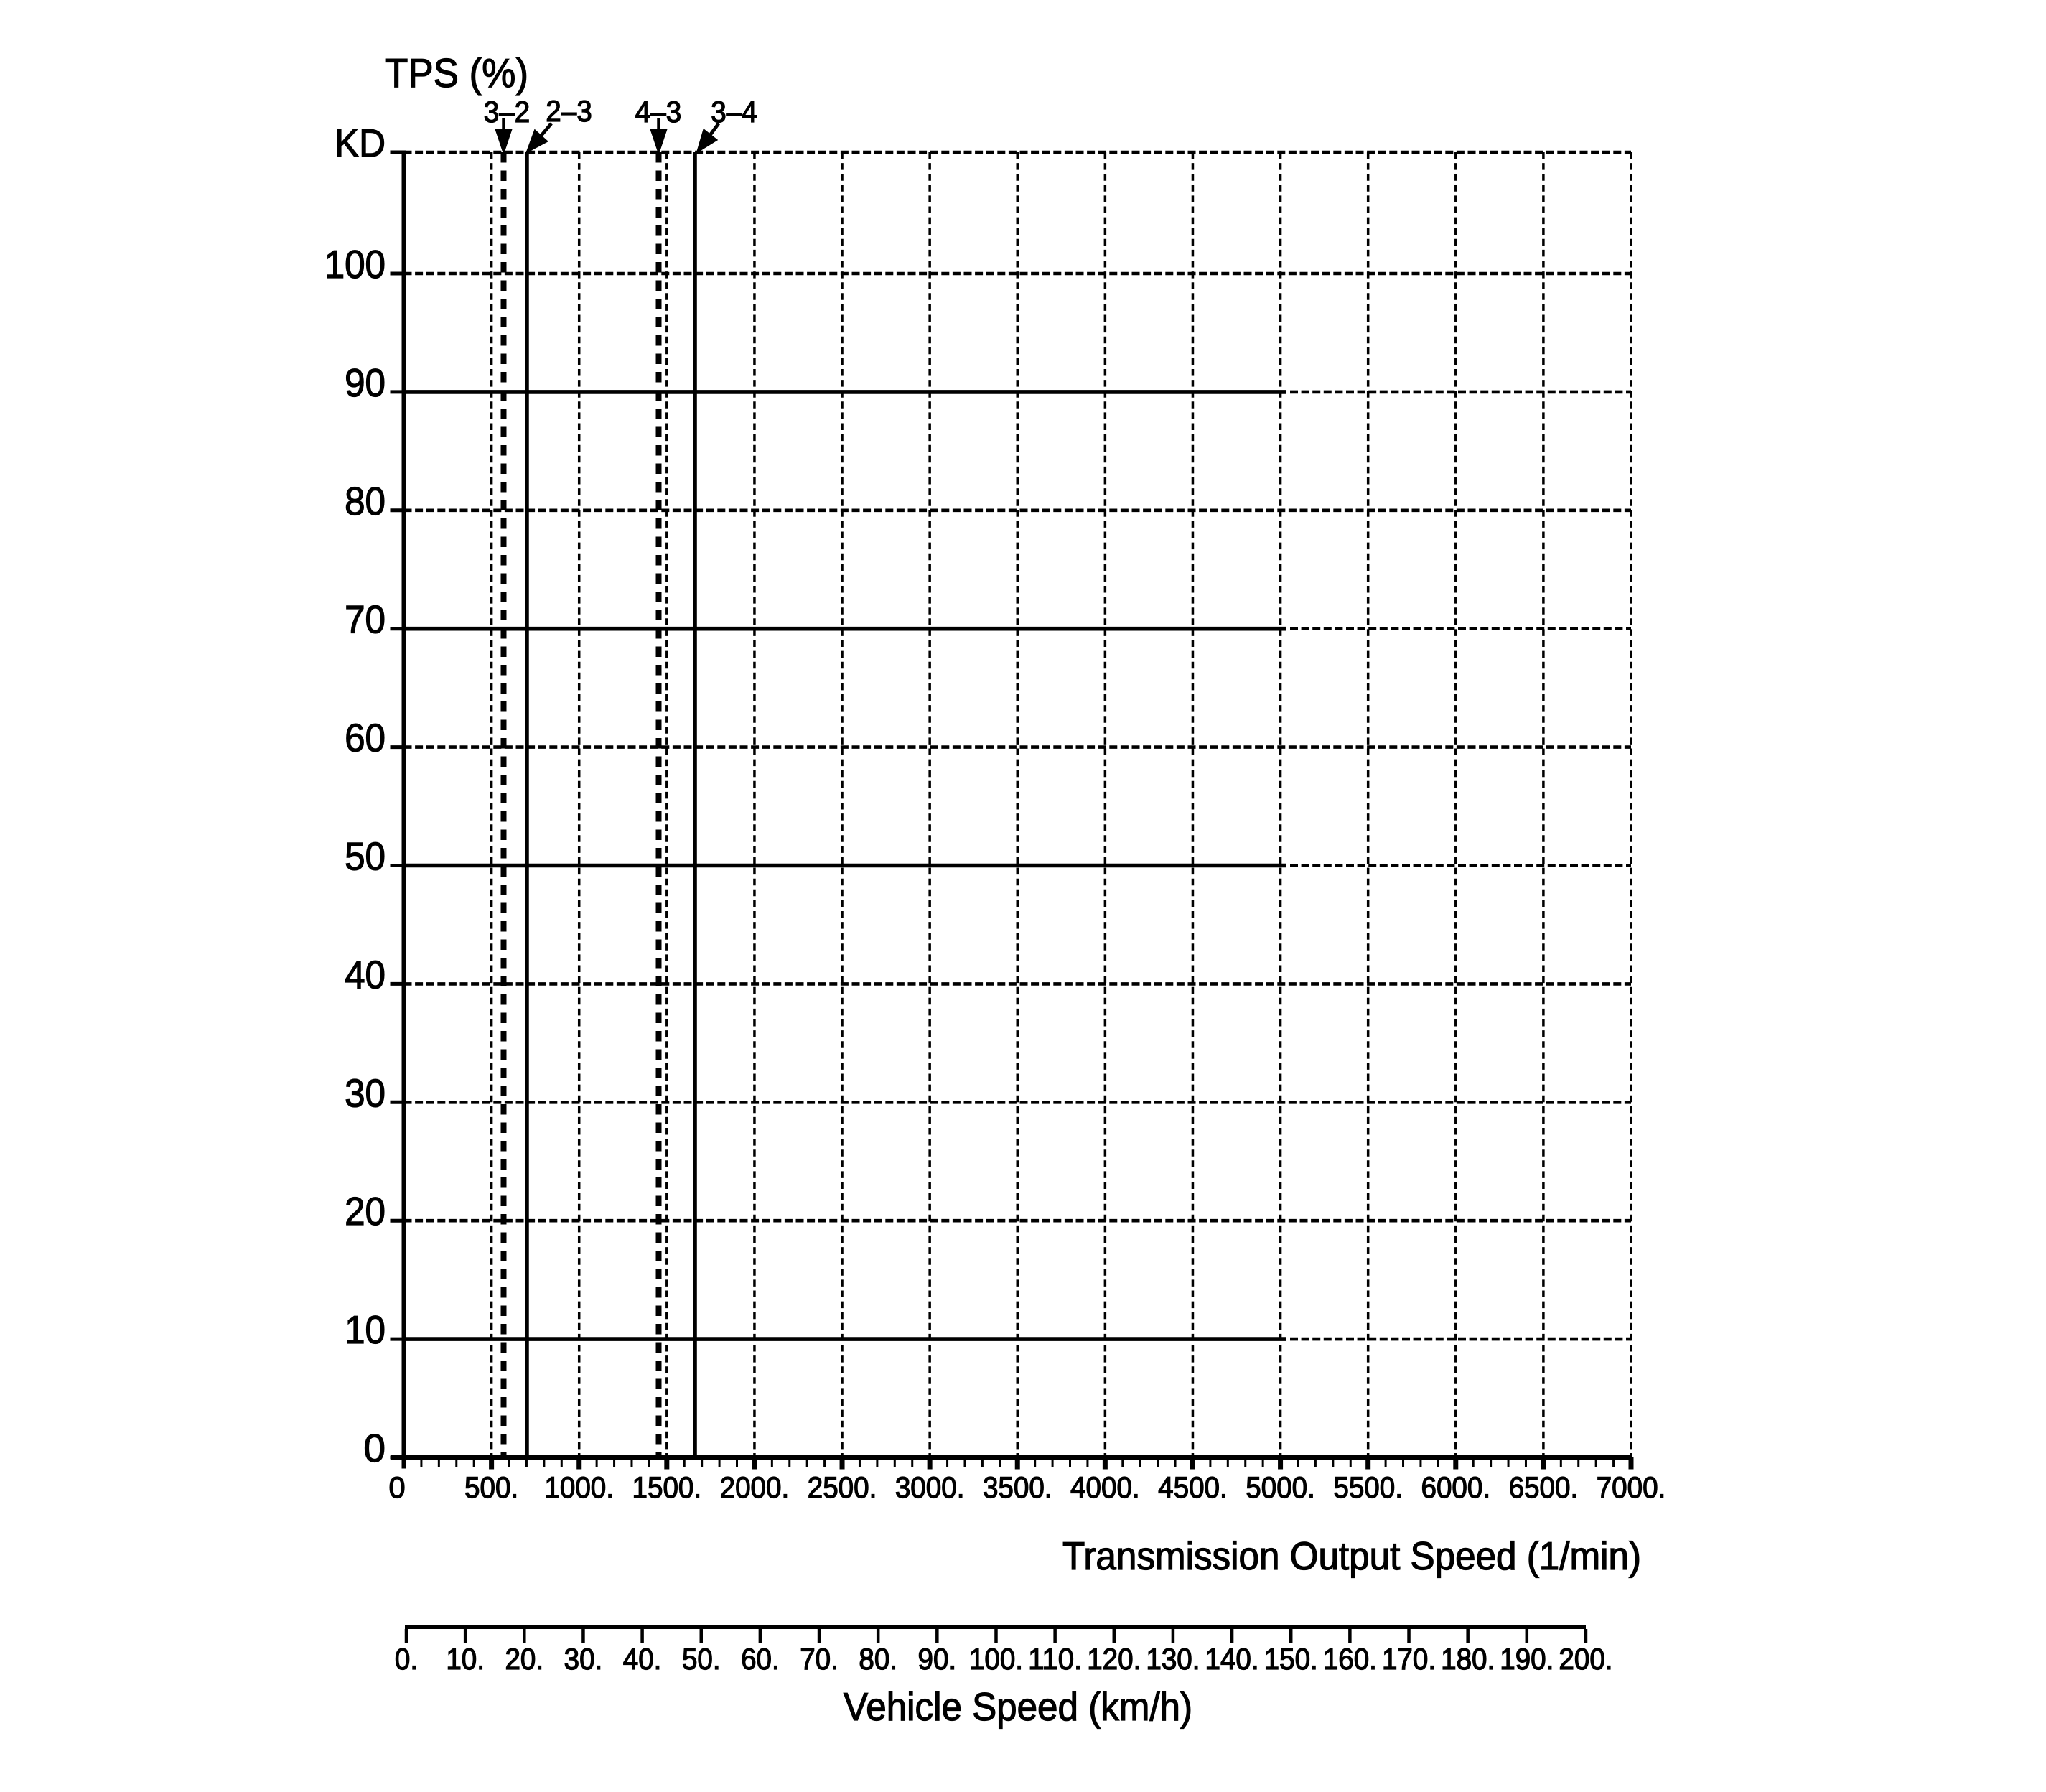 The image size is (2046, 1792). Describe the element at coordinates (1455, 1487) in the screenshot. I see `svg-text: 6000.` at that location.